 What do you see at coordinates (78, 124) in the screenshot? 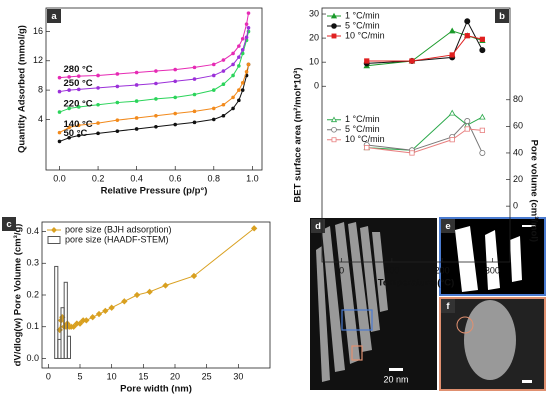
I see `series-label: 140 °C` at bounding box center [78, 124].